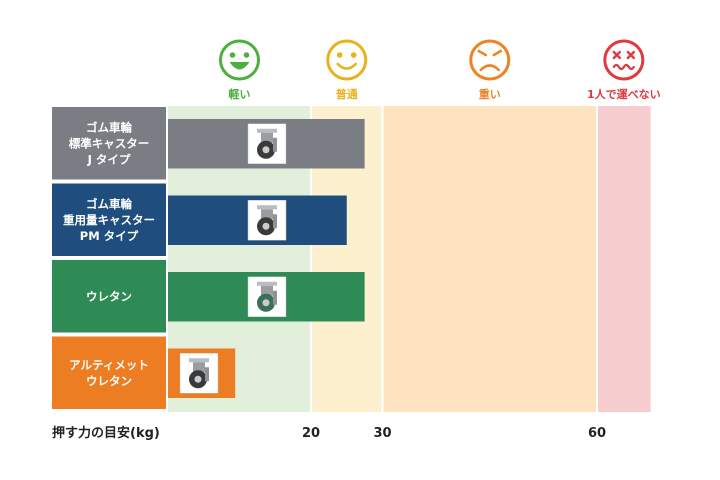 The width and height of the screenshot is (720, 480). I want to click on happy-face-icon, so click(239, 60).